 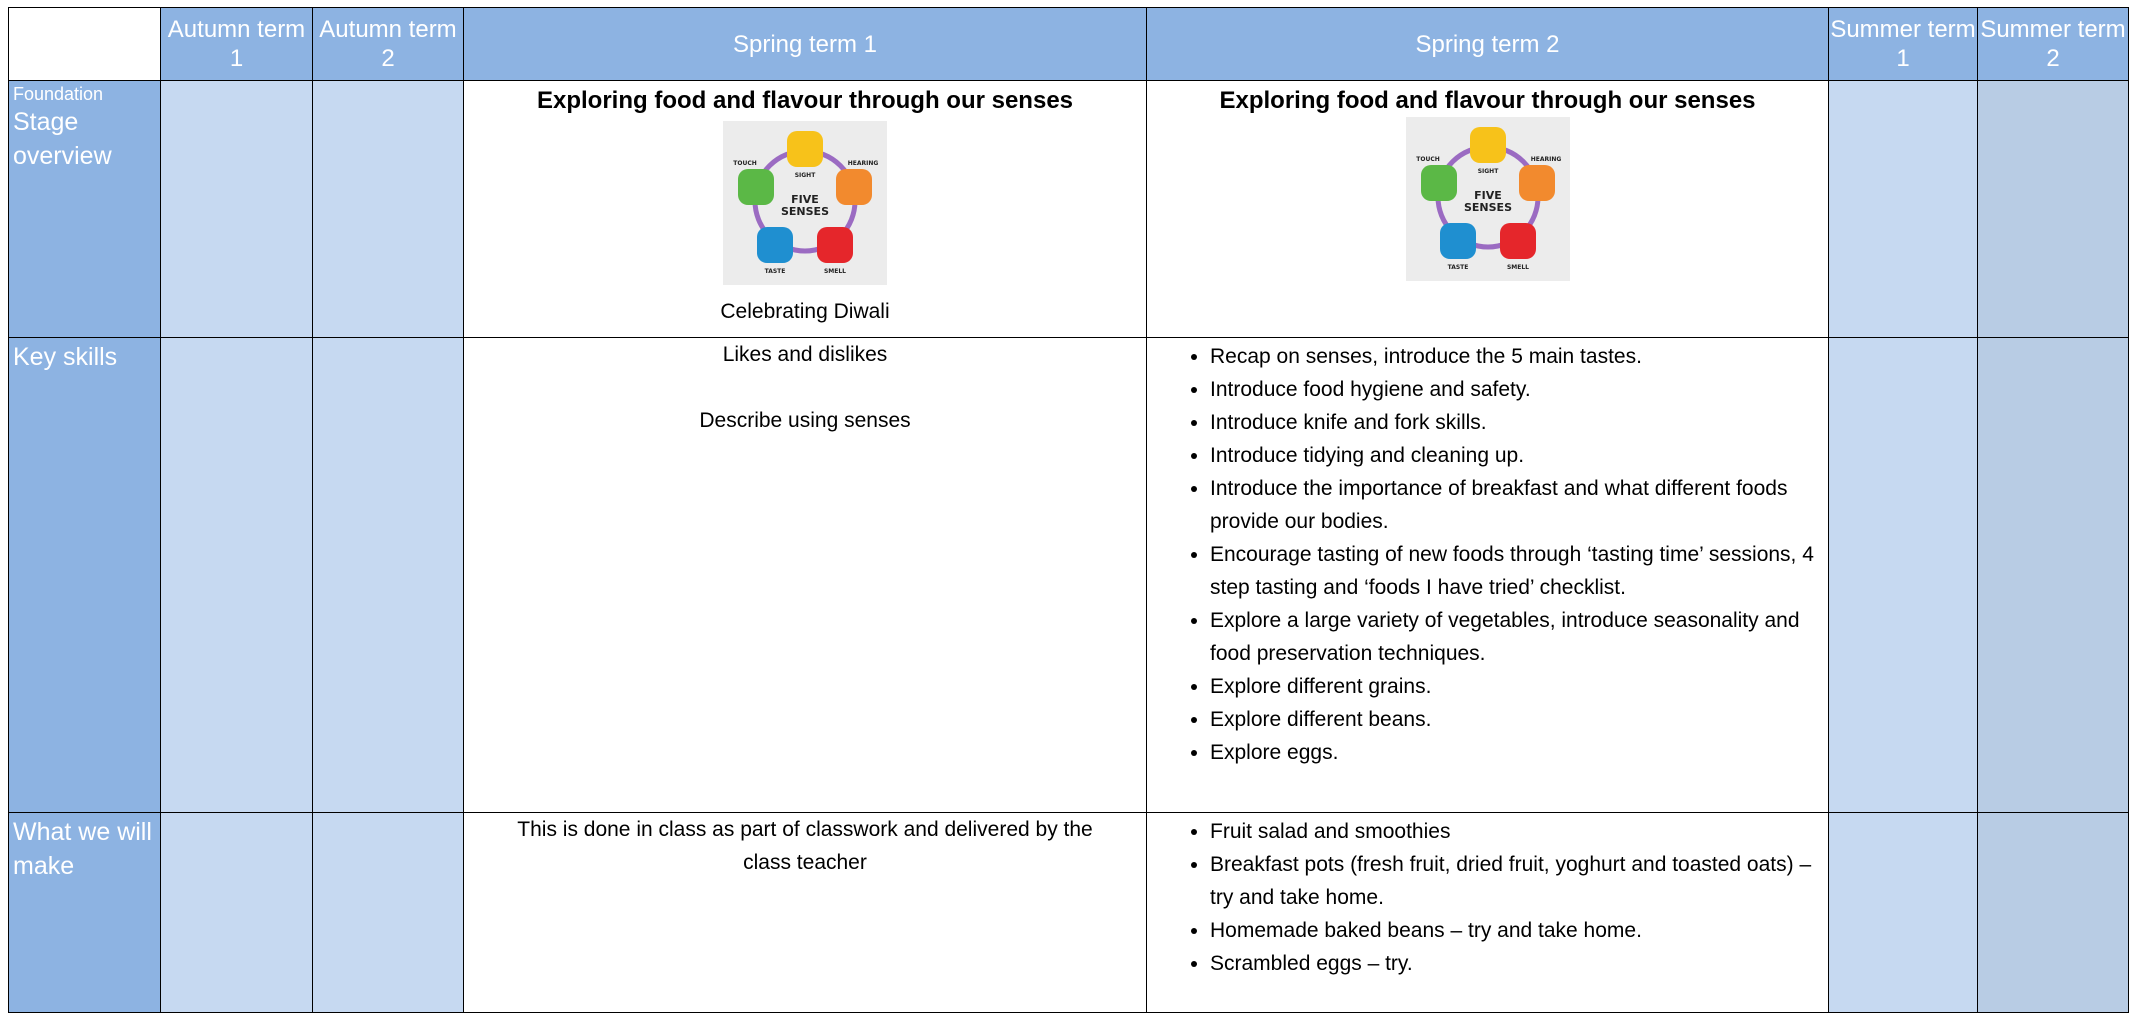 What do you see at coordinates (805, 44) in the screenshot?
I see `column-header: Spring term 1` at bounding box center [805, 44].